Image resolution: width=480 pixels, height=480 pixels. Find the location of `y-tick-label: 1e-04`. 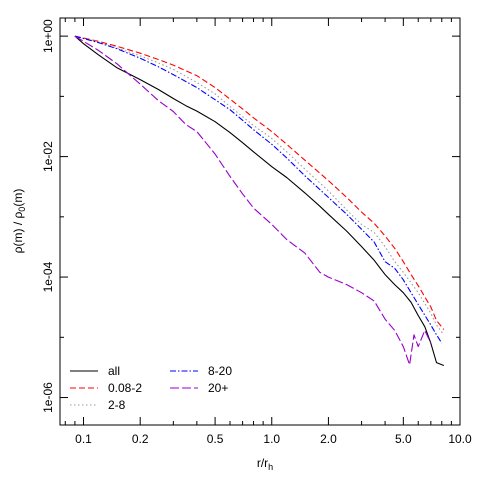

y-tick-label: 1e-04 is located at coordinates (48, 276).